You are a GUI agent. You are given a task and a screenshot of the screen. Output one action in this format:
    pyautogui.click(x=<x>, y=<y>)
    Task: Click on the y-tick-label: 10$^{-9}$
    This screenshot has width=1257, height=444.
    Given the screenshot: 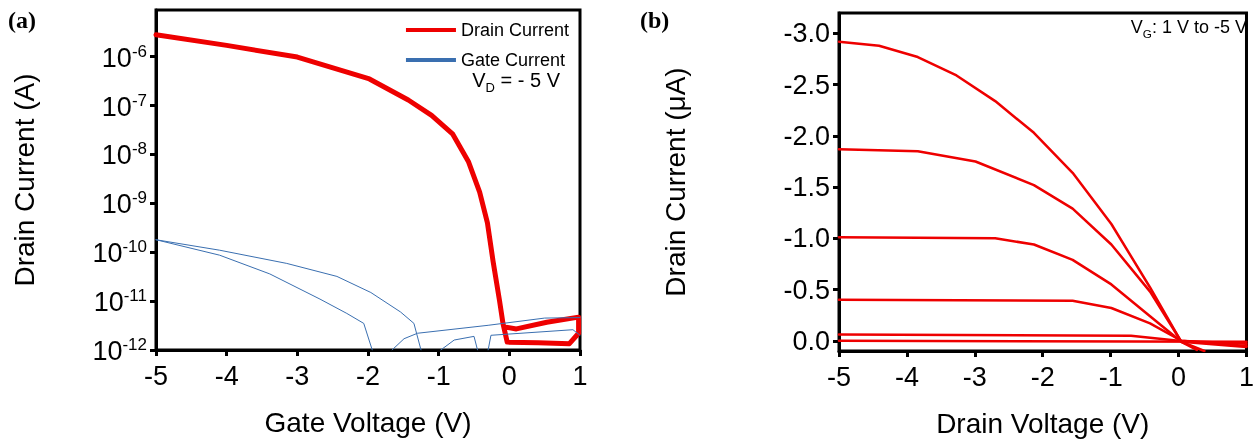 What is the action you would take?
    pyautogui.click(x=124, y=203)
    